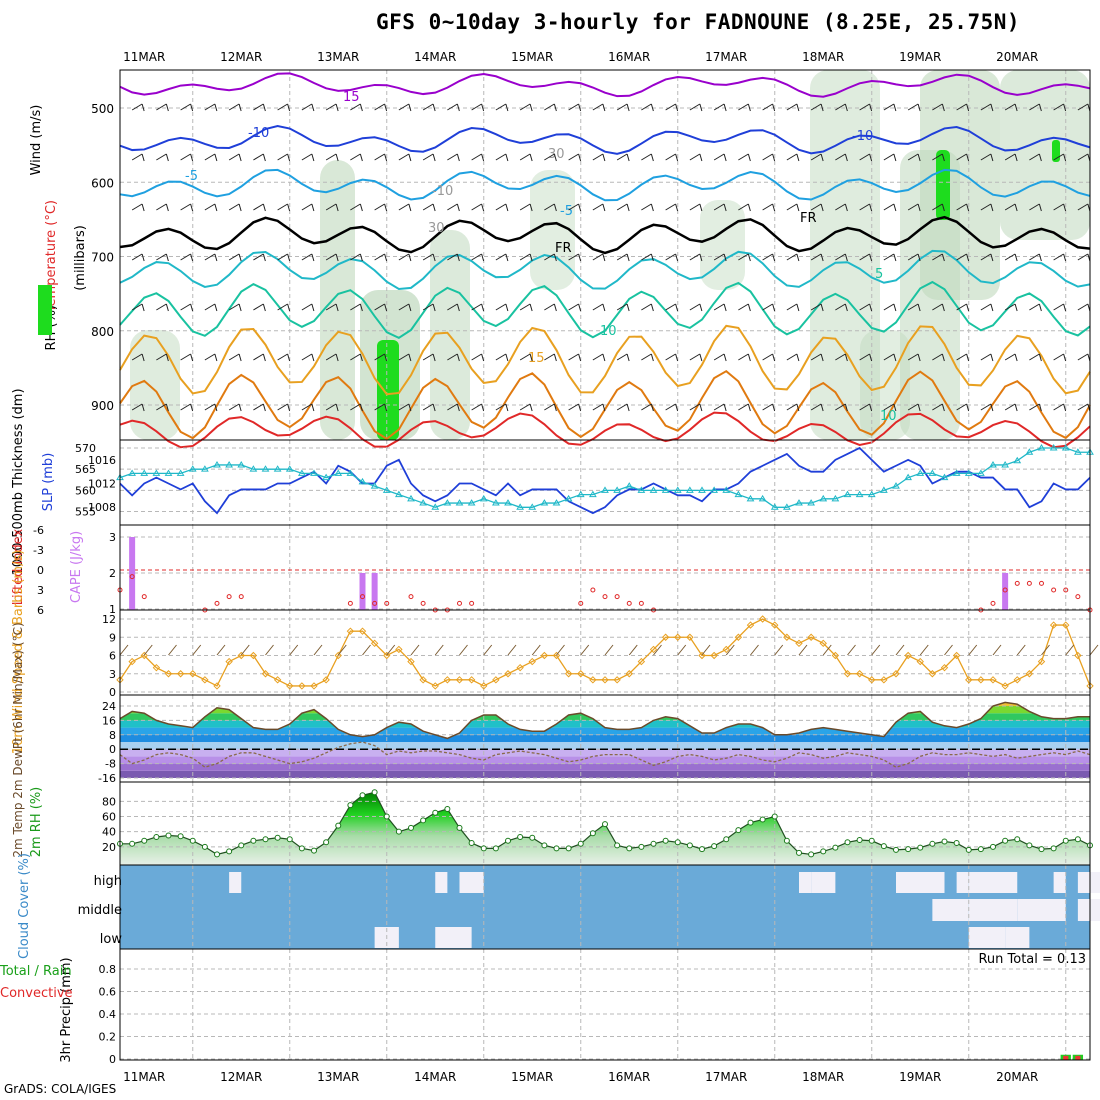  What do you see at coordinates (629, 57) in the screenshot?
I see `date-label-top: 16MAR` at bounding box center [629, 57].